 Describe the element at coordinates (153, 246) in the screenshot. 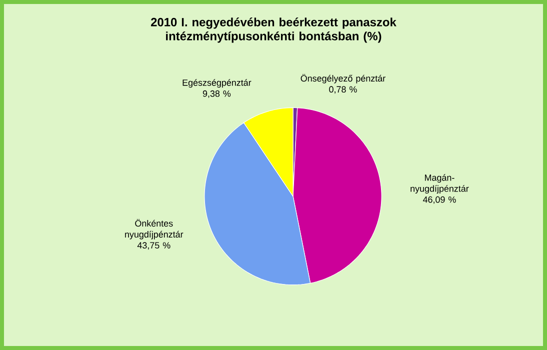

I see `data-label: 43,75 %` at that location.